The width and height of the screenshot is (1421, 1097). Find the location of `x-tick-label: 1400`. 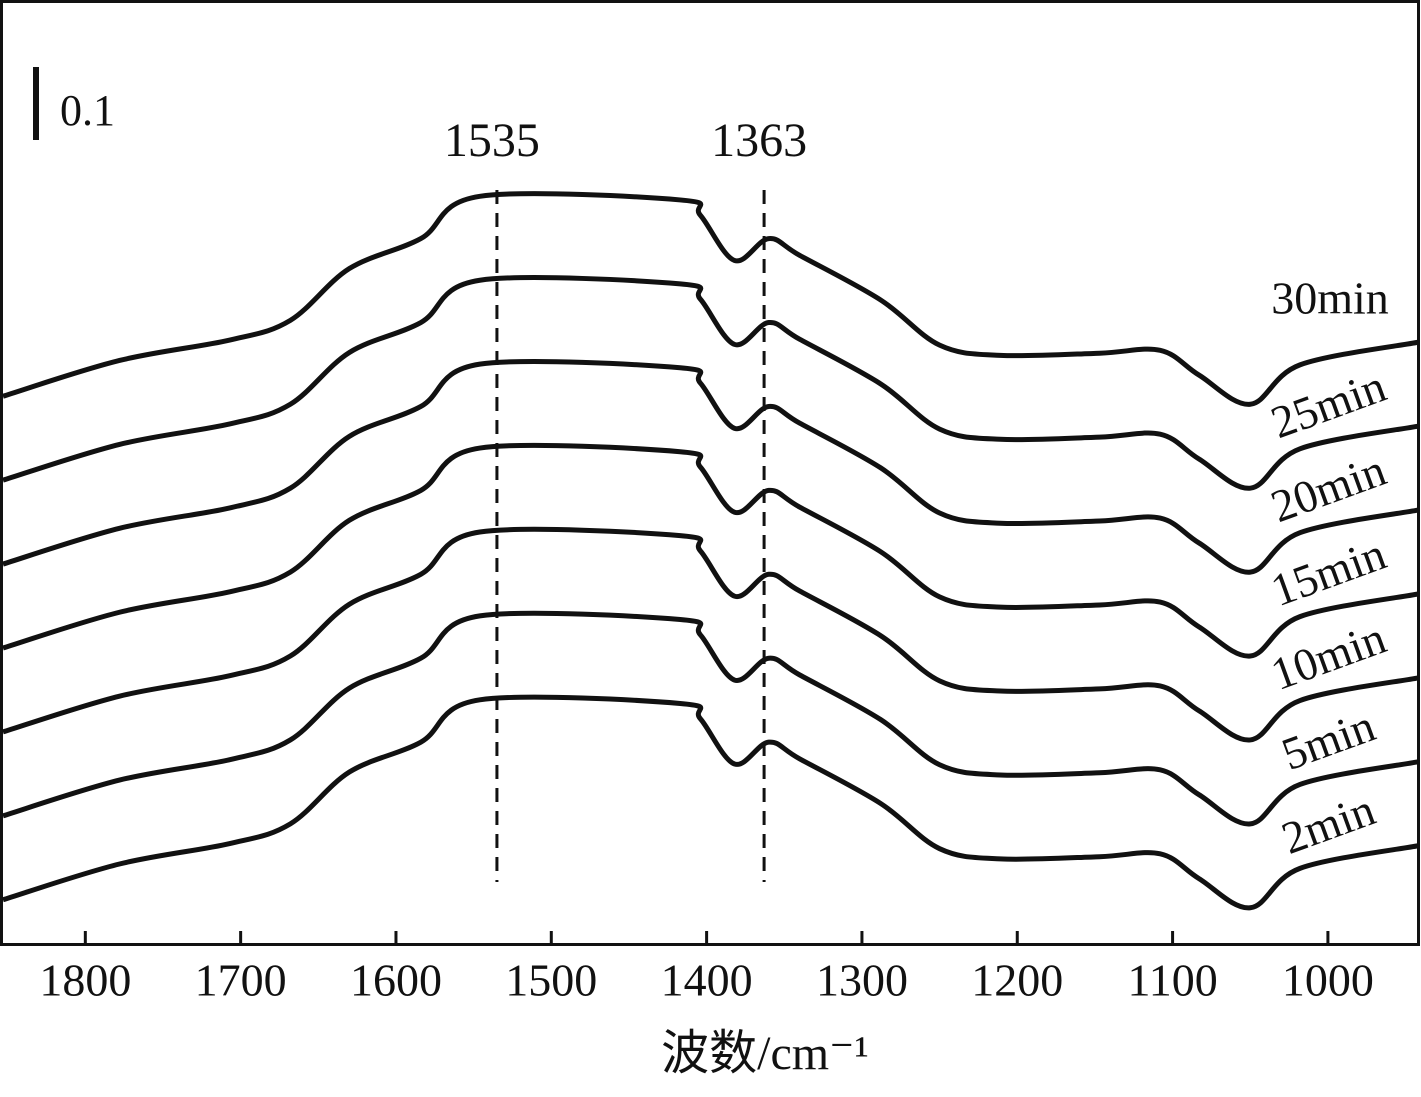

x-tick-label: 1400 is located at coordinates (707, 980).